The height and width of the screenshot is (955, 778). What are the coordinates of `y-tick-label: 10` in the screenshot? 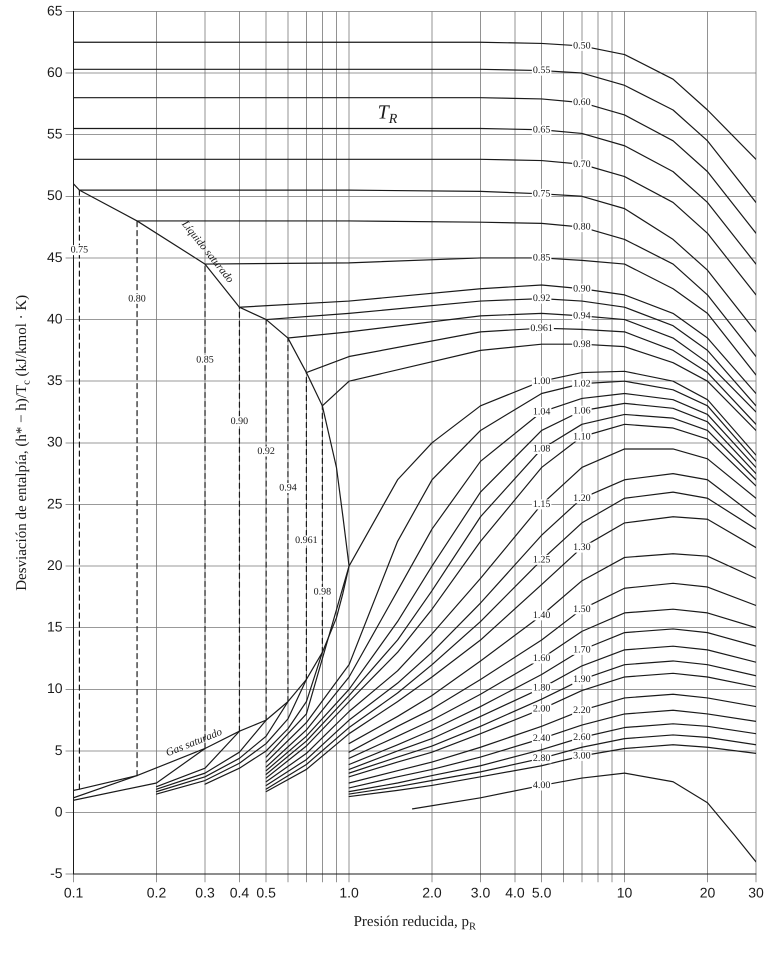 It's located at (54, 688).